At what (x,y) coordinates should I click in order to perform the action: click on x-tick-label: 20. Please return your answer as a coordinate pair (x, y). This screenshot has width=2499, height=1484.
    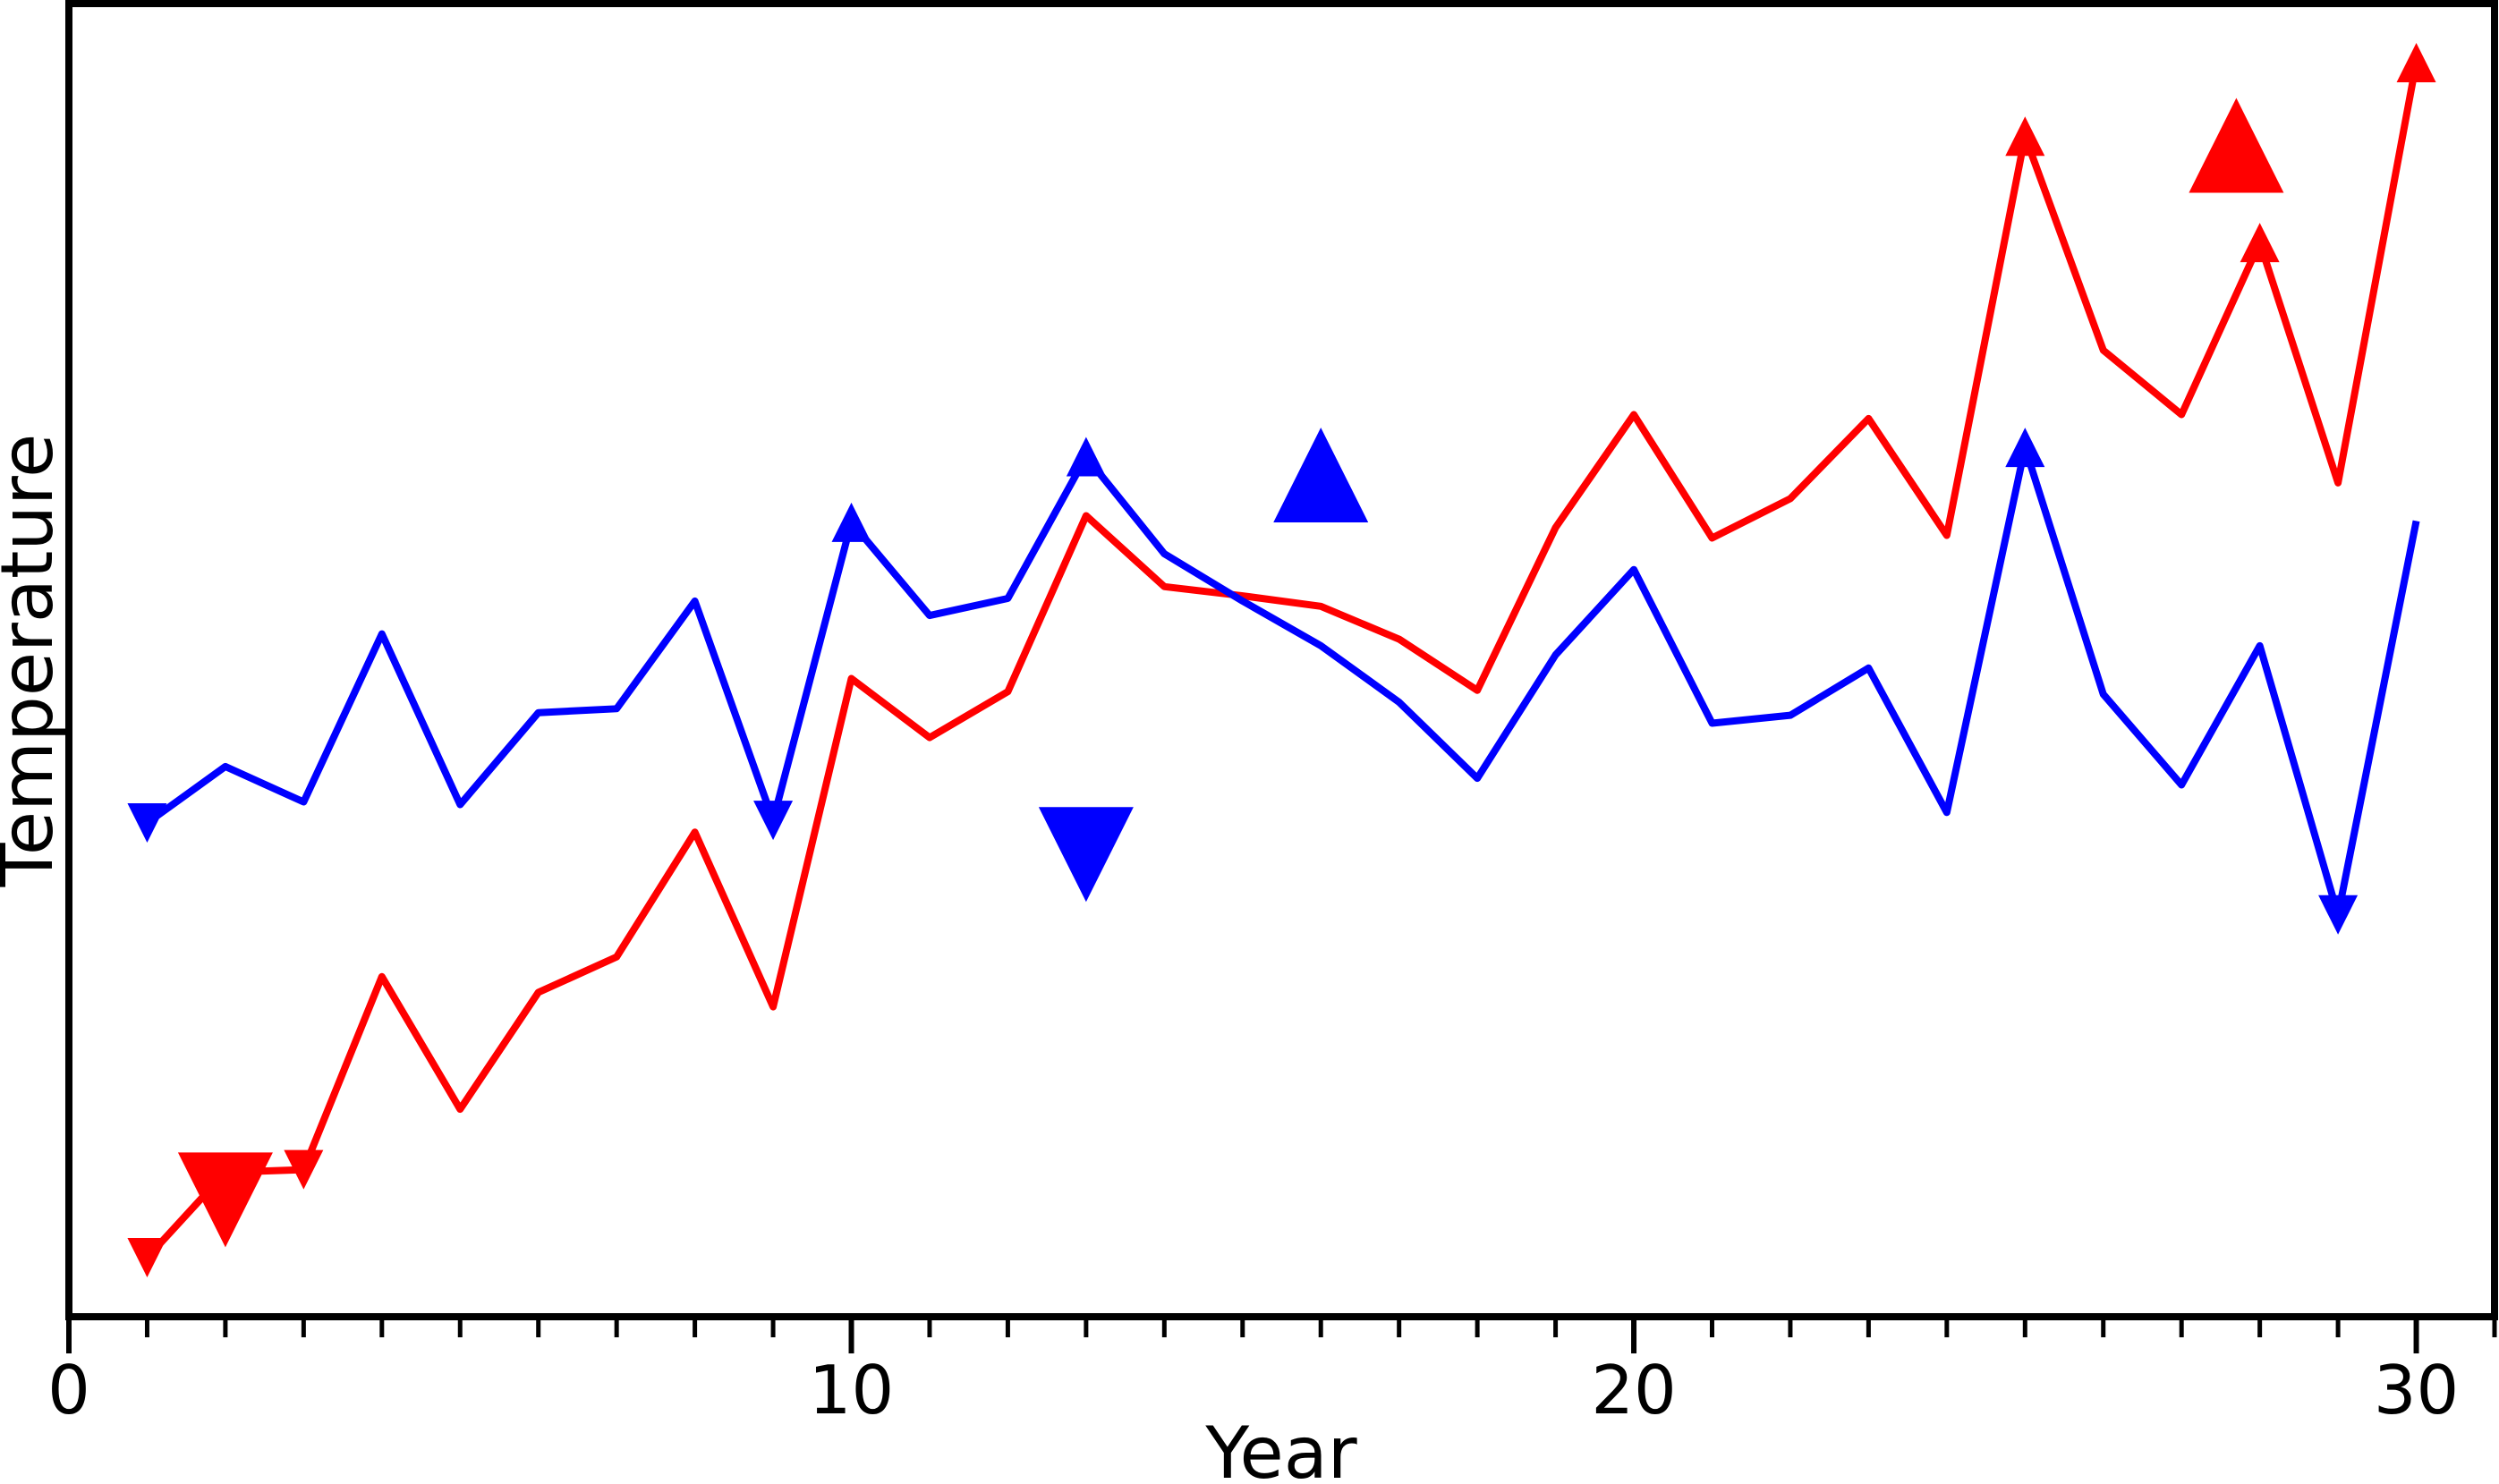
    Looking at the image, I should click on (1633, 1390).